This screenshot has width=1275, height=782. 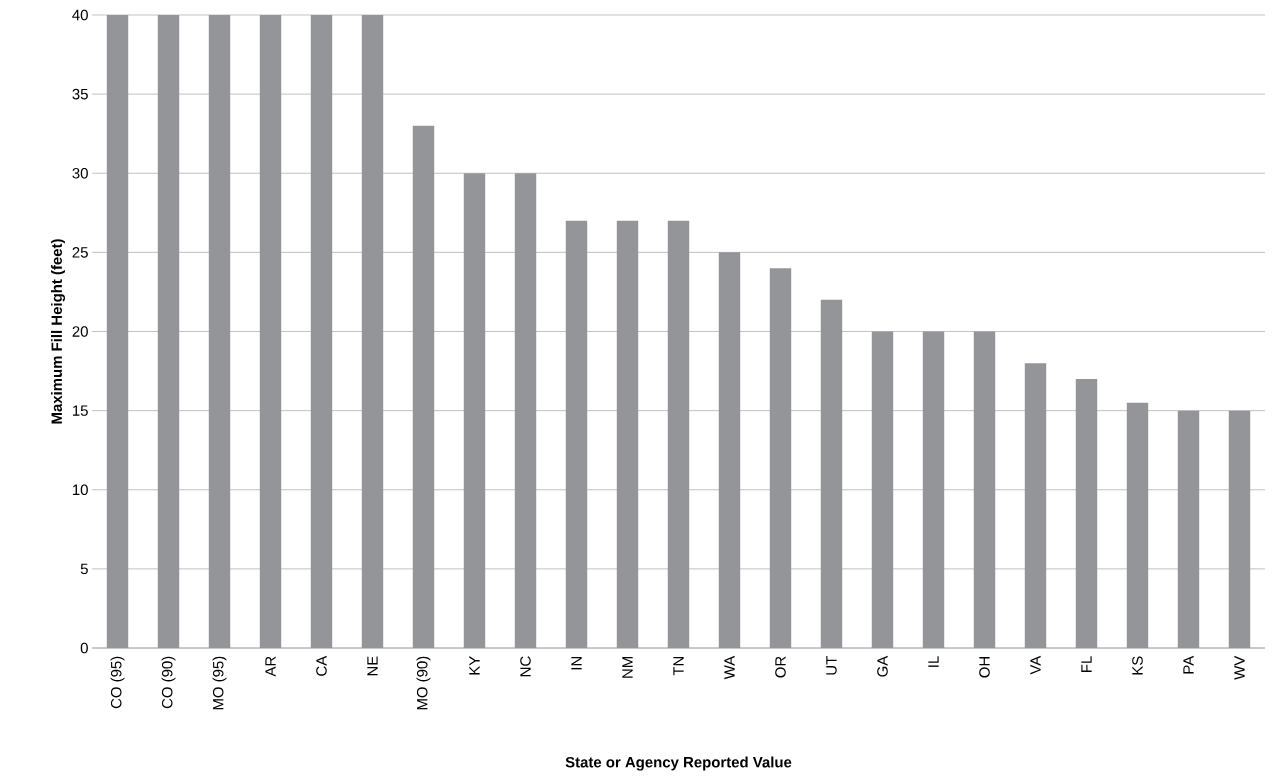 I want to click on y-tick-label: 40, so click(x=80, y=15).